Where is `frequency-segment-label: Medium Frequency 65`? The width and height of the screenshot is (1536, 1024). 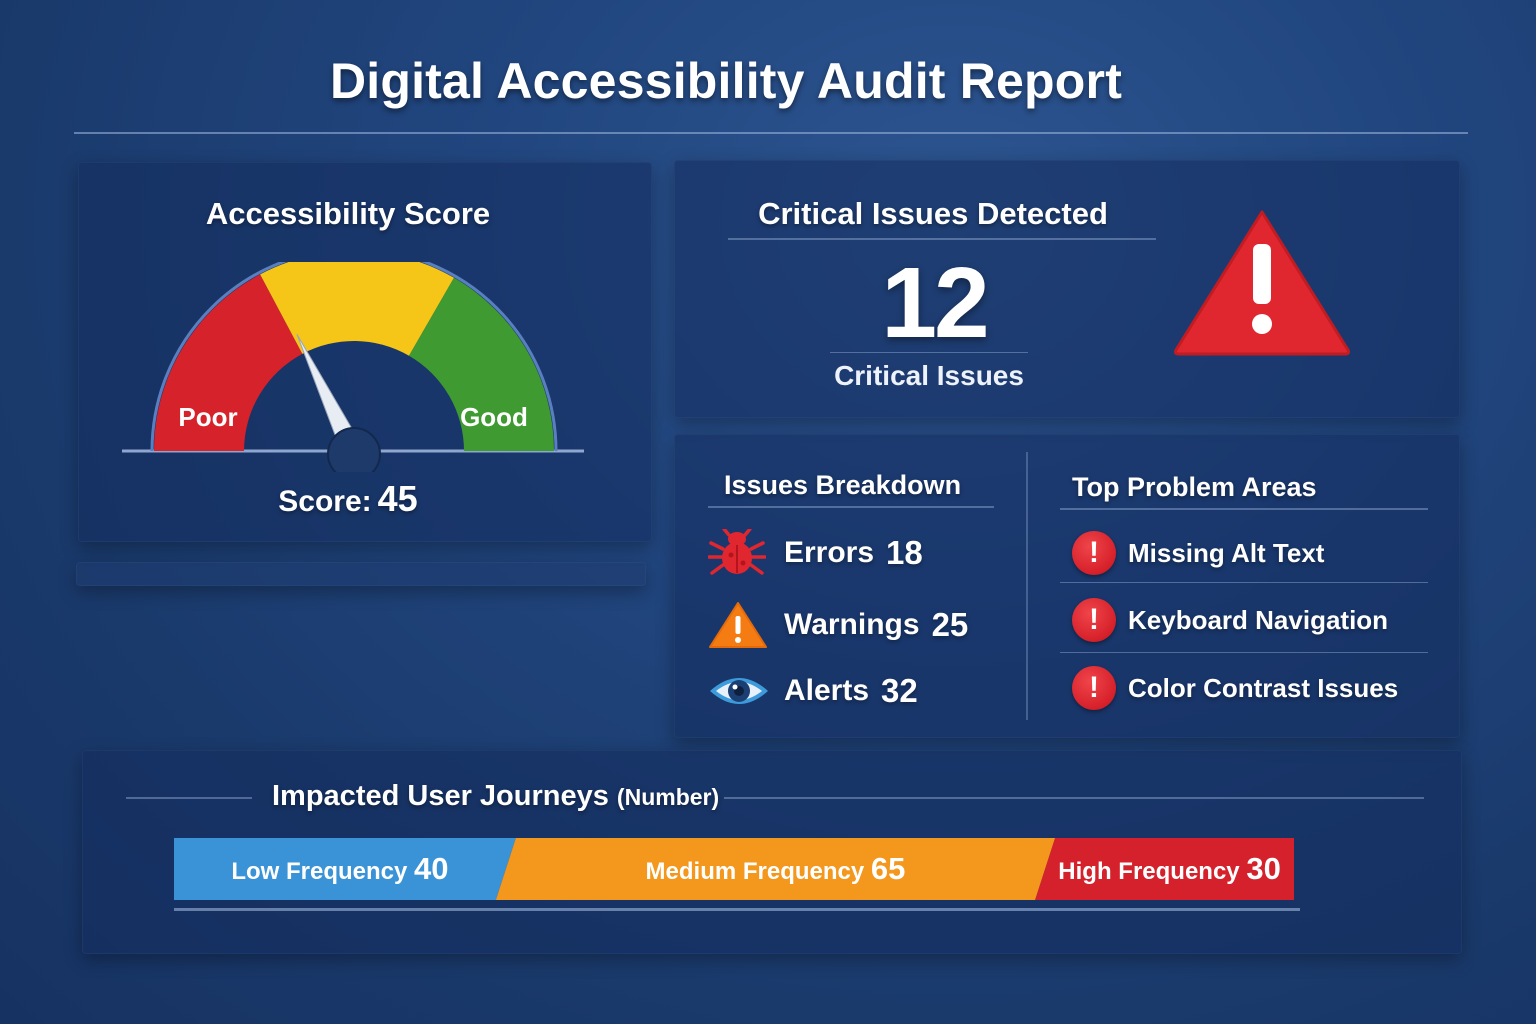 frequency-segment-label: Medium Frequency 65 is located at coordinates (776, 868).